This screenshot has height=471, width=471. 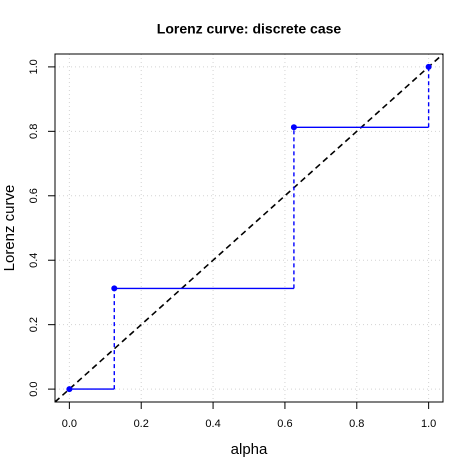 What do you see at coordinates (356, 424) in the screenshot?
I see `x-tick-label: 0.8` at bounding box center [356, 424].